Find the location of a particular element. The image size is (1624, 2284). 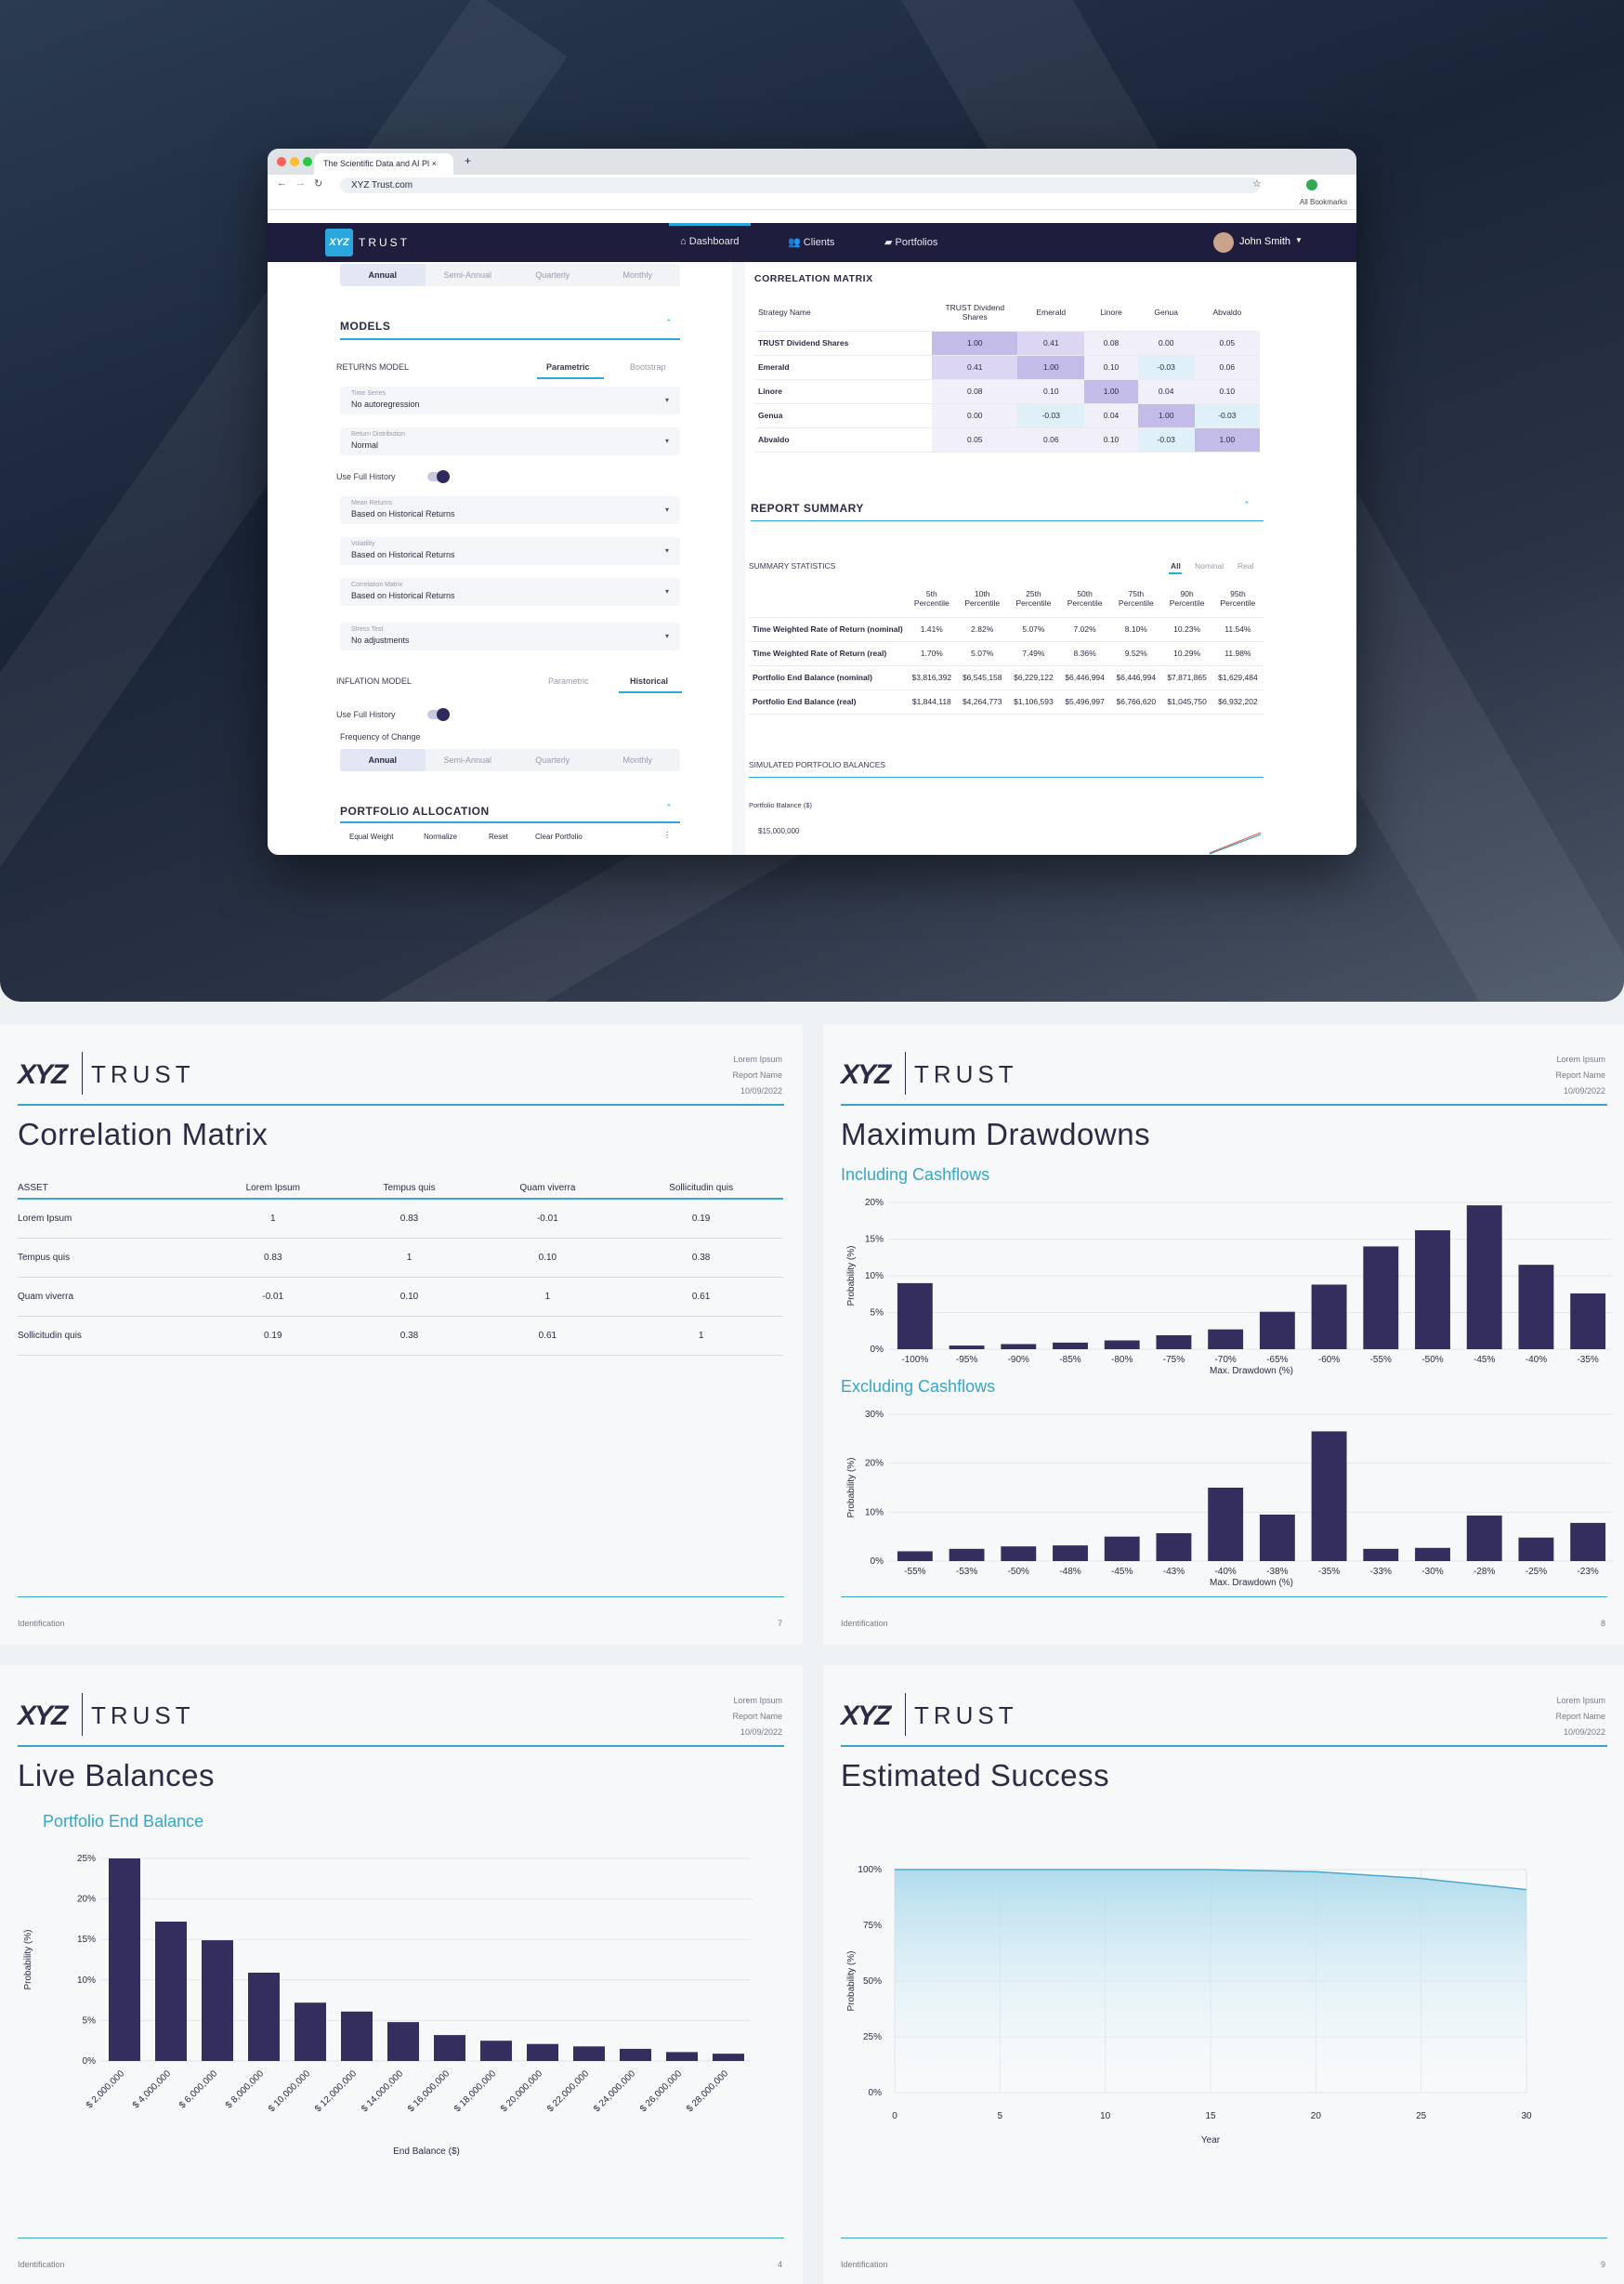

more-icon: ⋮ is located at coordinates (667, 835).